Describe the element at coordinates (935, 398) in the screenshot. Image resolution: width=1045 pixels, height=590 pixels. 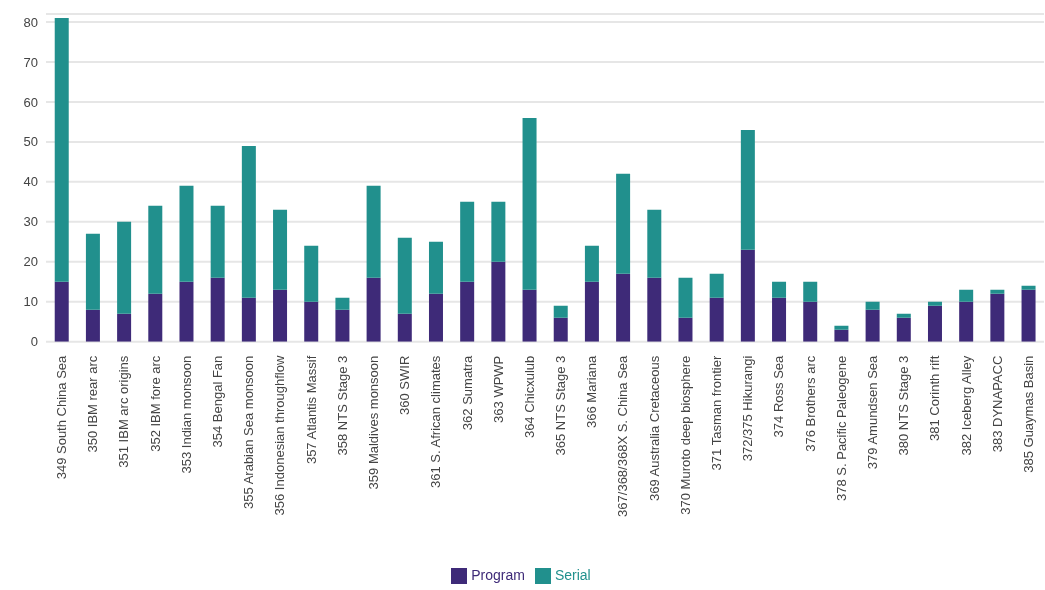
I see `x-tick-label: 381 Corinth rift` at that location.